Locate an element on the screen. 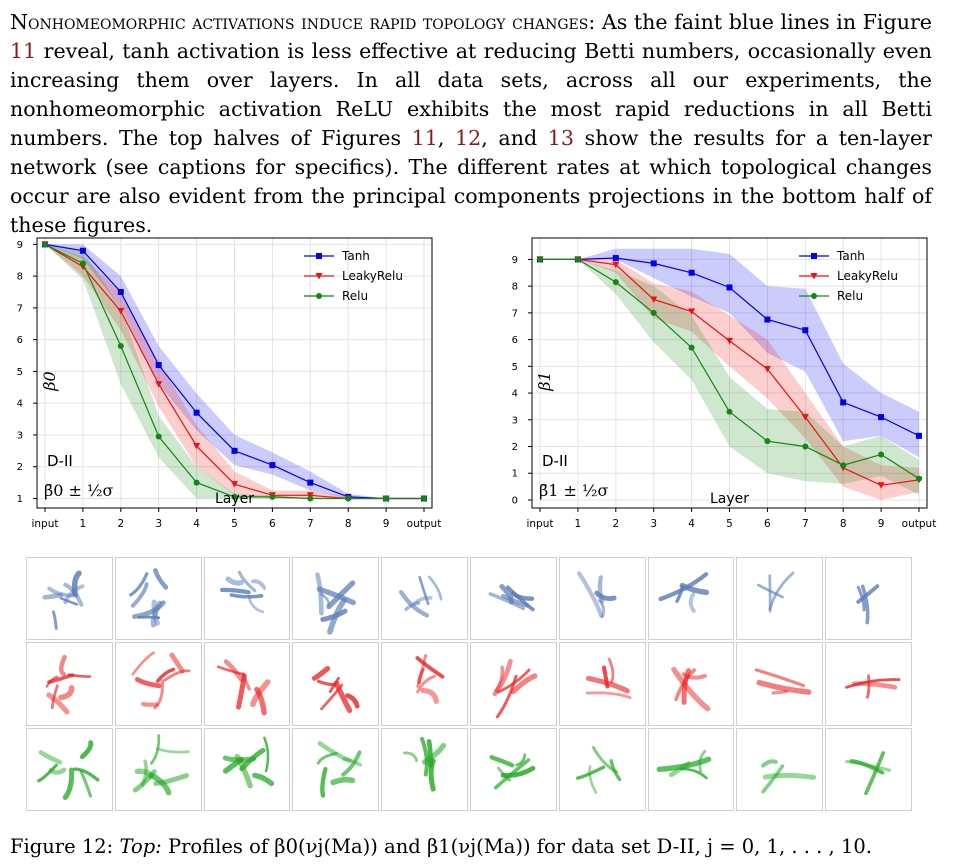  x-tick-label: 5 is located at coordinates (729, 524).